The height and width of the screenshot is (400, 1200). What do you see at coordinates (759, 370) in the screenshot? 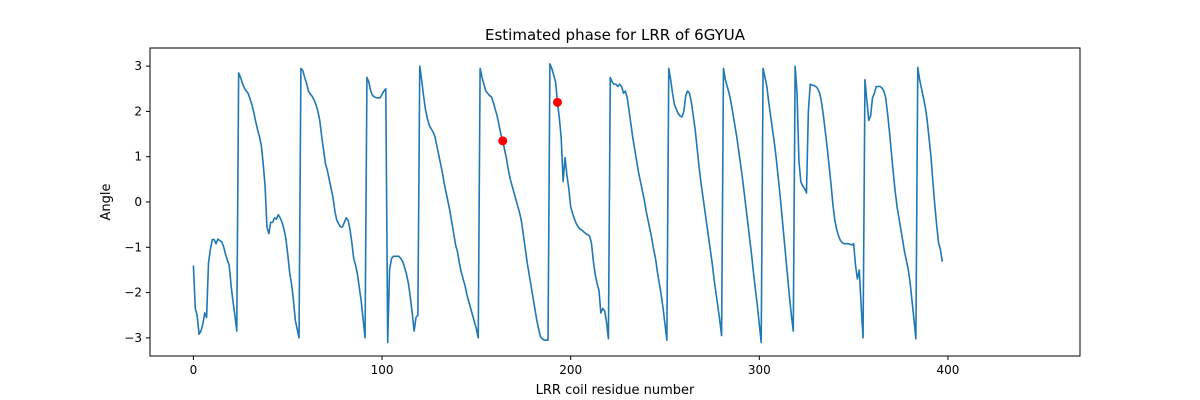
I see `x-tick-label: 300` at bounding box center [759, 370].